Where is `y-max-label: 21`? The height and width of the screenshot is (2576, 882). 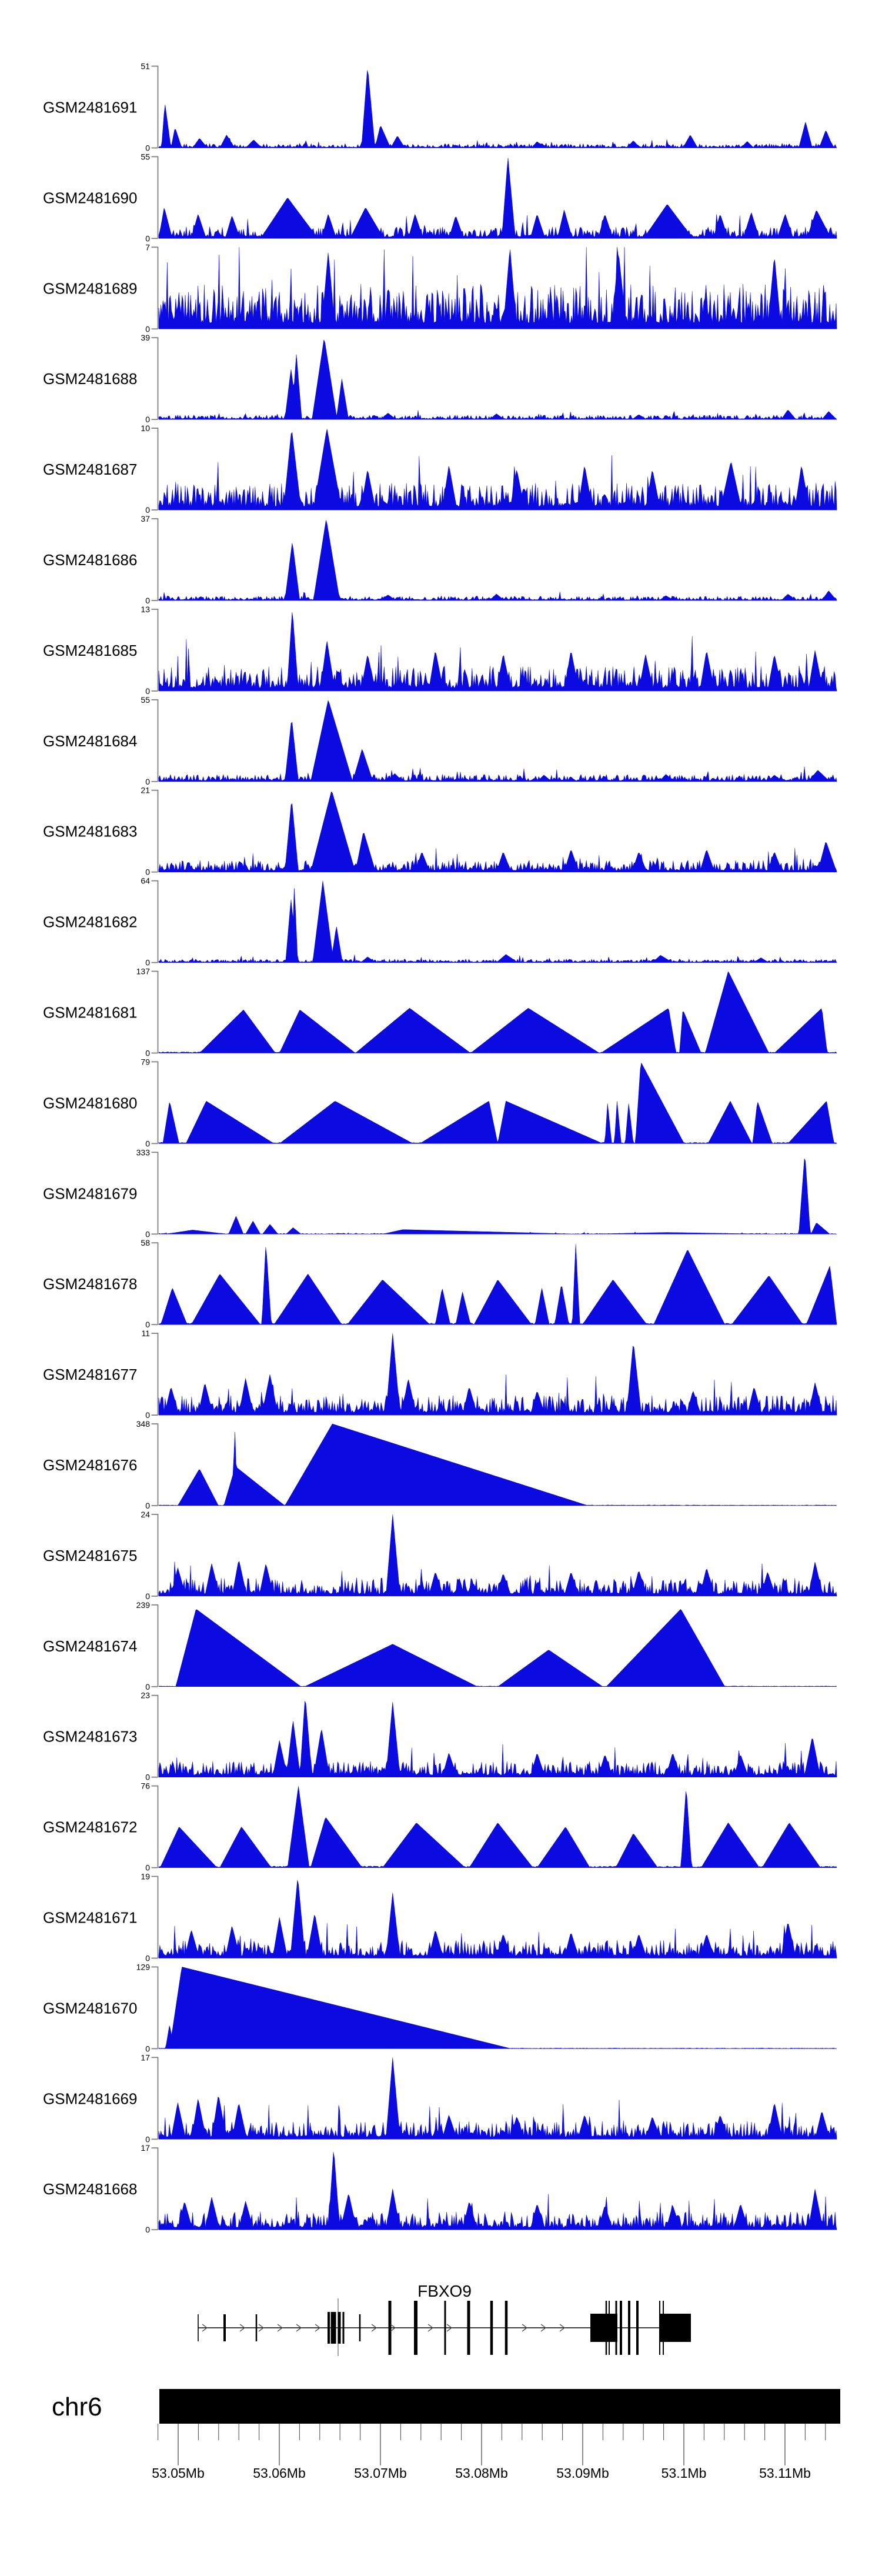
y-max-label: 21 is located at coordinates (145, 790).